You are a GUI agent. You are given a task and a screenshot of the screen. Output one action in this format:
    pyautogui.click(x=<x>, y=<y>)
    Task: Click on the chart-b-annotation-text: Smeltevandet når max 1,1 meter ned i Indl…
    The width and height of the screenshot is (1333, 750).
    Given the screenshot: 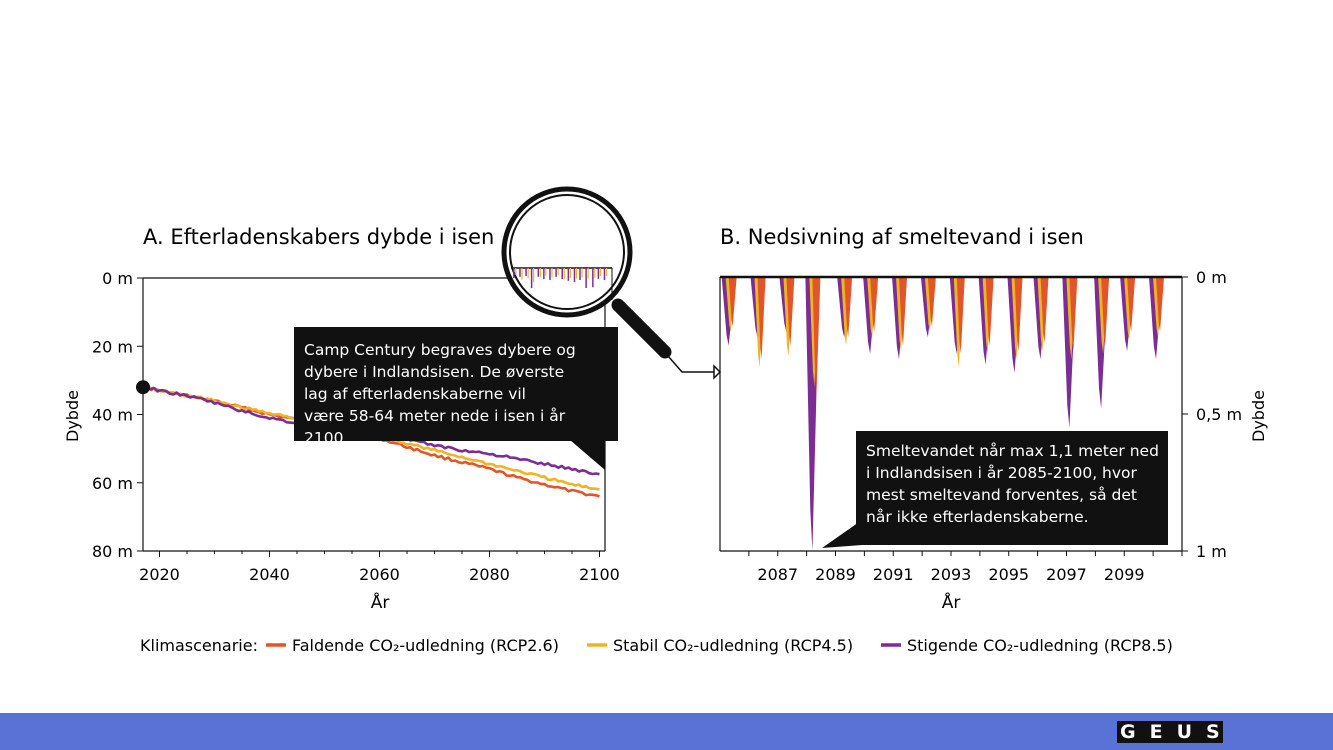 What is the action you would take?
    pyautogui.click(x=1012, y=484)
    